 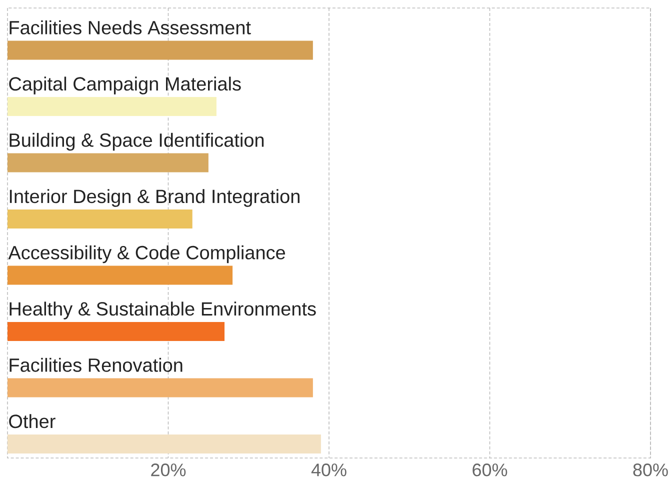 I want to click on x-tick-label: 60%, so click(x=490, y=470).